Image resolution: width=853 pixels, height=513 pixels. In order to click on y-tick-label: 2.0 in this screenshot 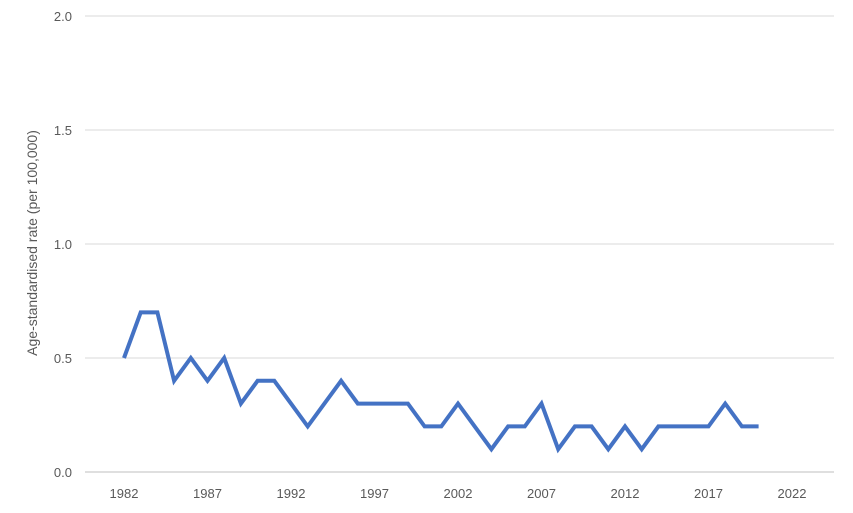, I will do `click(63, 16)`.